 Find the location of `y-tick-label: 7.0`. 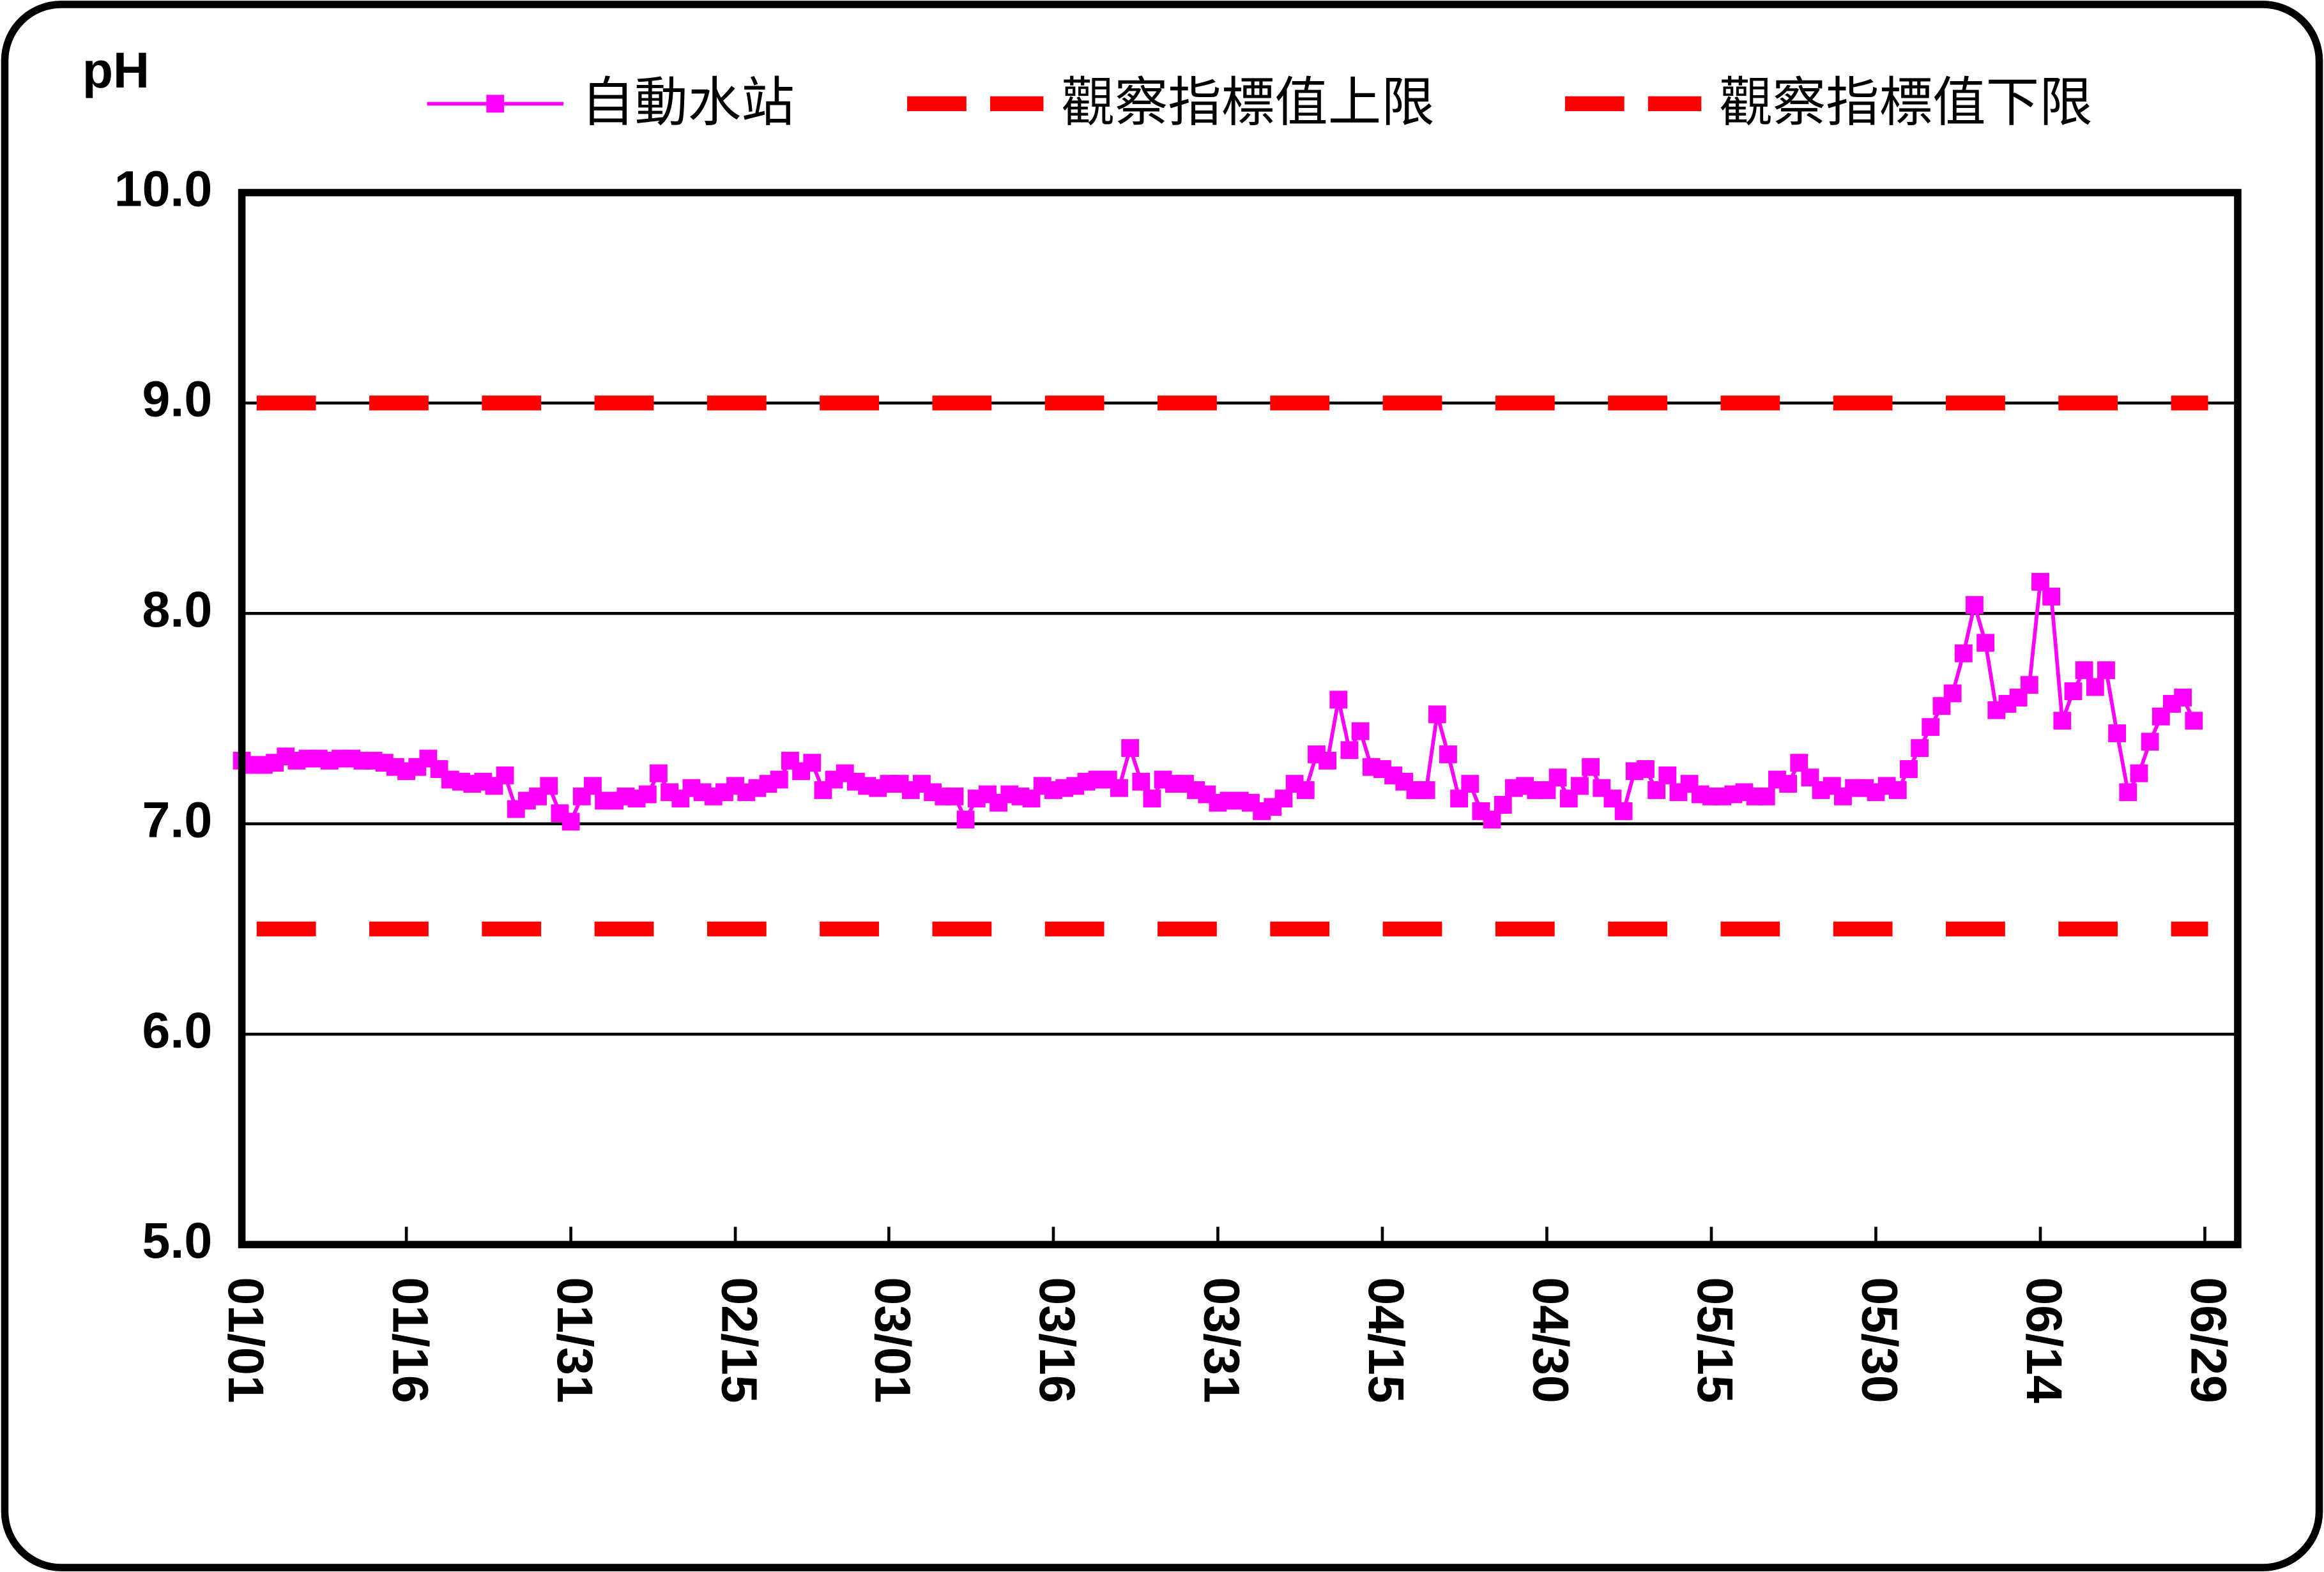

y-tick-label: 7.0 is located at coordinates (177, 819).